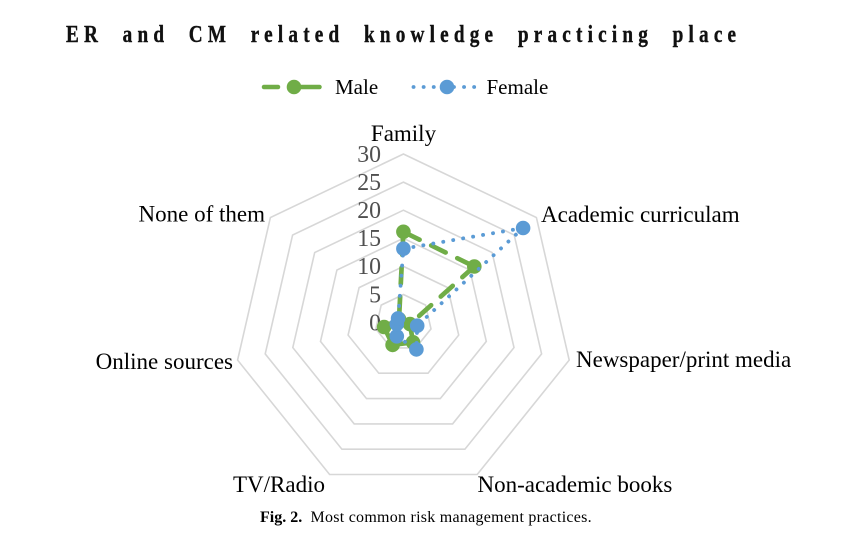  Describe the element at coordinates (451, 517) in the screenshot. I see `svg-text:Most common risk management pr: Most common risk management practices.` at that location.